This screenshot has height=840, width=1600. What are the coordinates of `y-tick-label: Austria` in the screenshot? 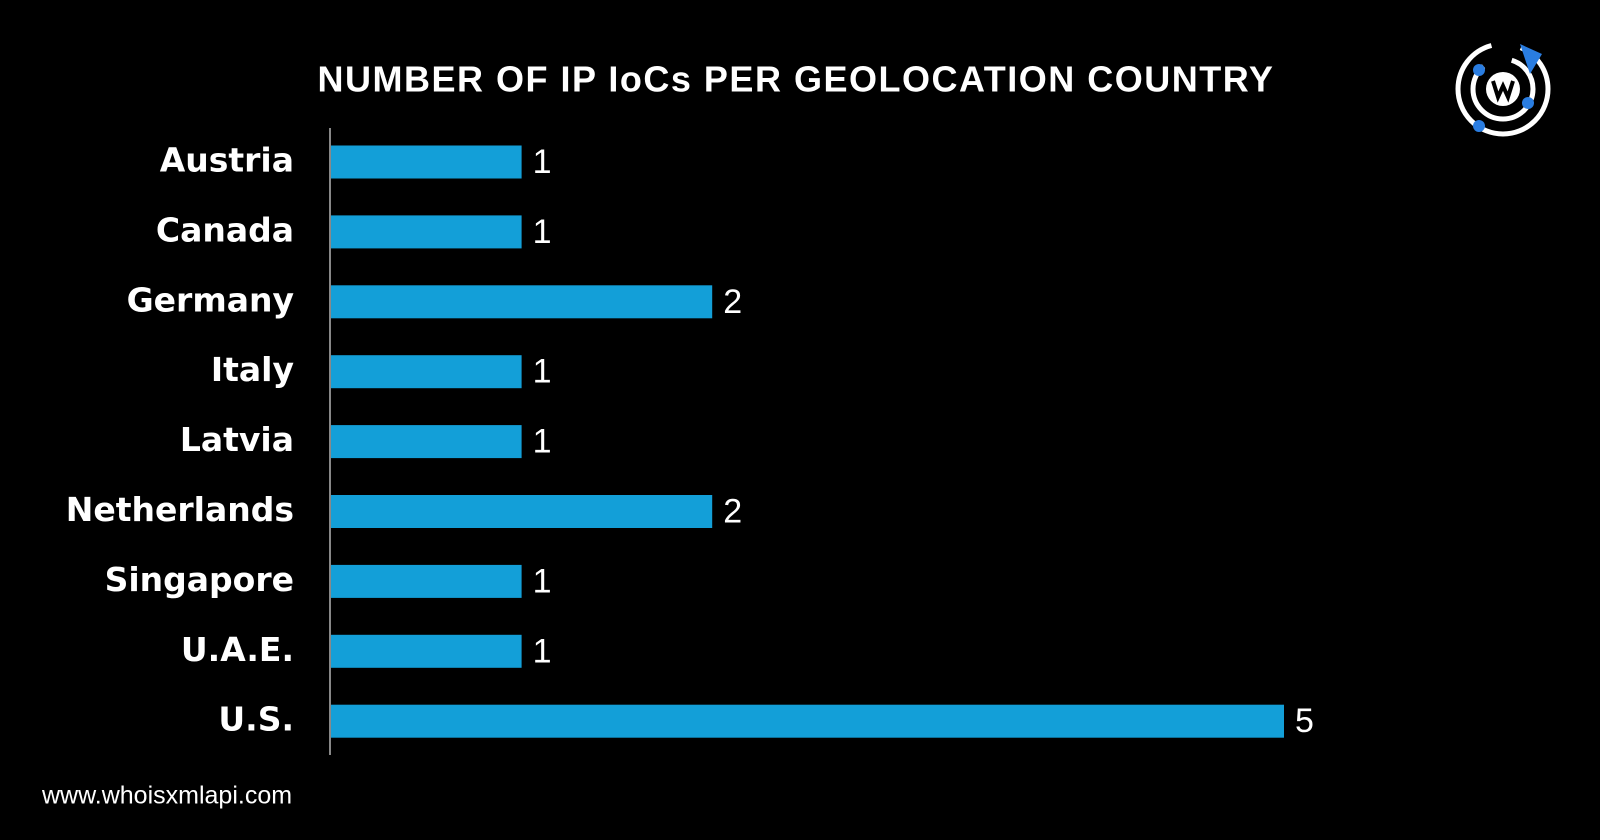 It's located at (227, 160).